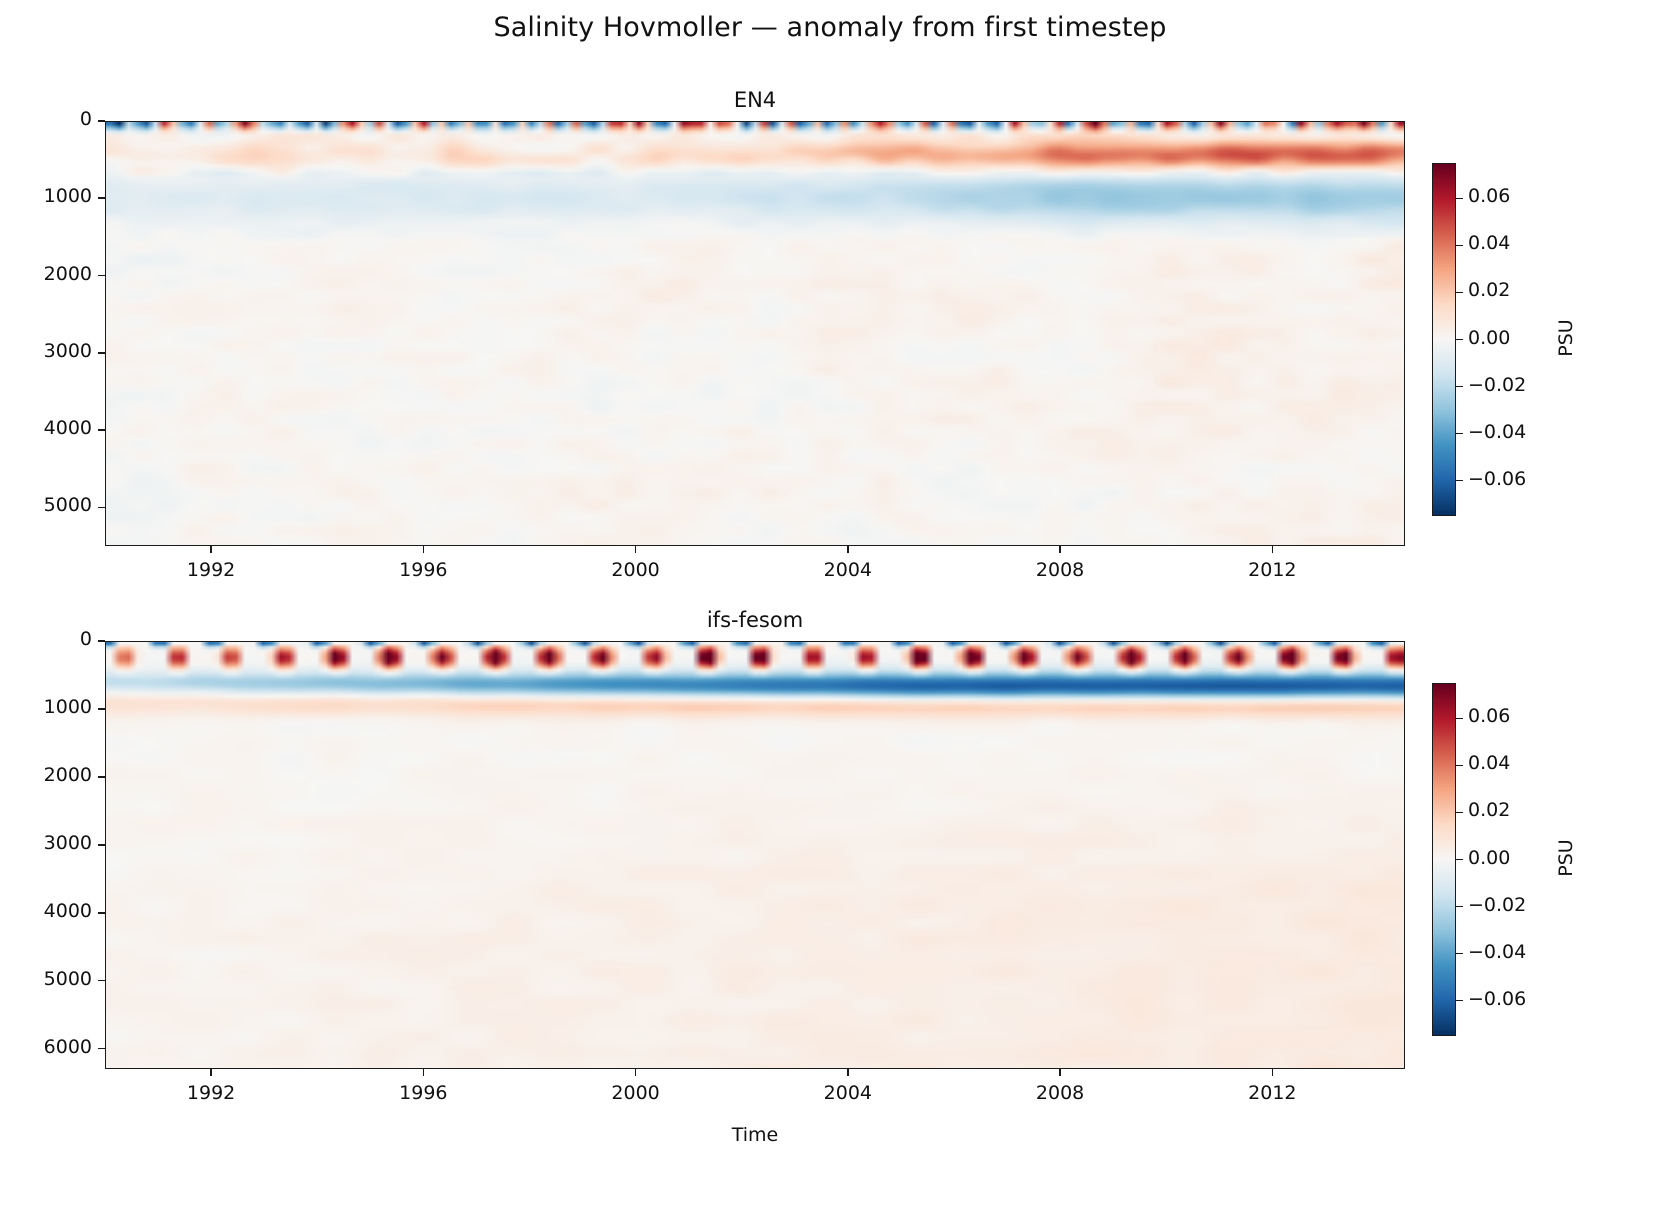 The height and width of the screenshot is (1217, 1660). Describe the element at coordinates (755, 100) in the screenshot. I see `subplot-title-en4: EN4` at that location.